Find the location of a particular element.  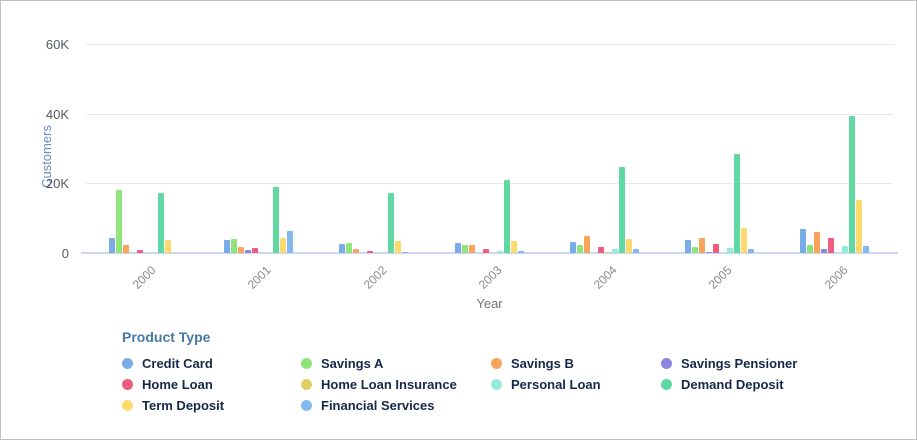

legend-label: Credit Card is located at coordinates (177, 363).